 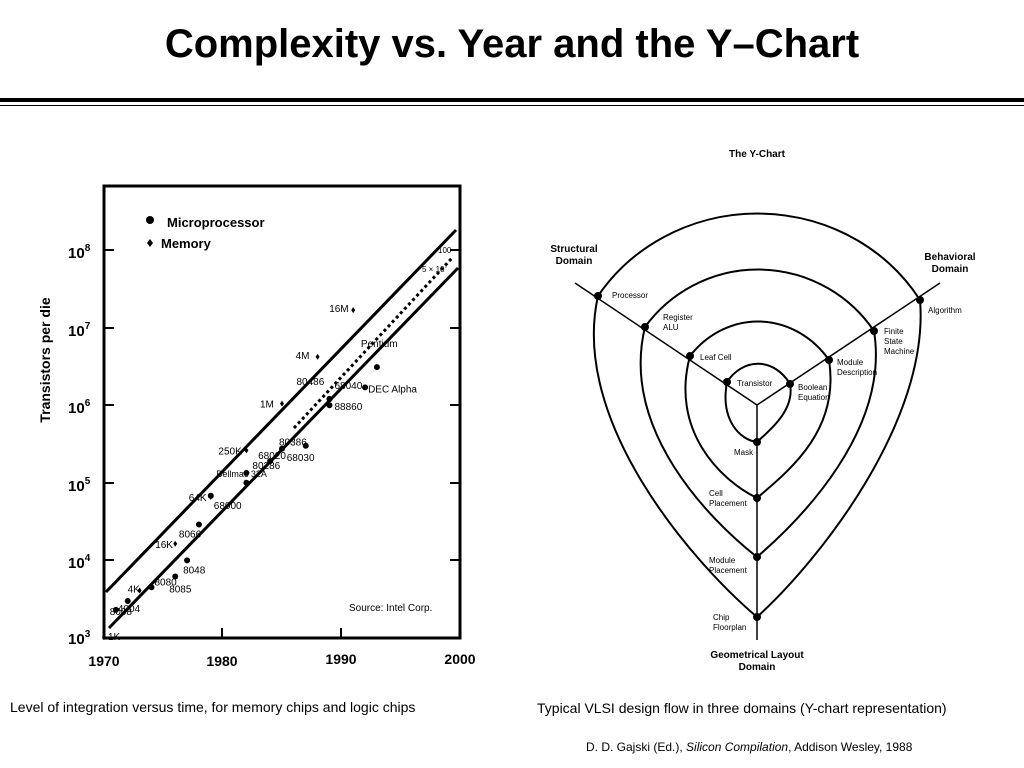 What do you see at coordinates (459, 659) in the screenshot?
I see `x-tick-label: 2000` at bounding box center [459, 659].